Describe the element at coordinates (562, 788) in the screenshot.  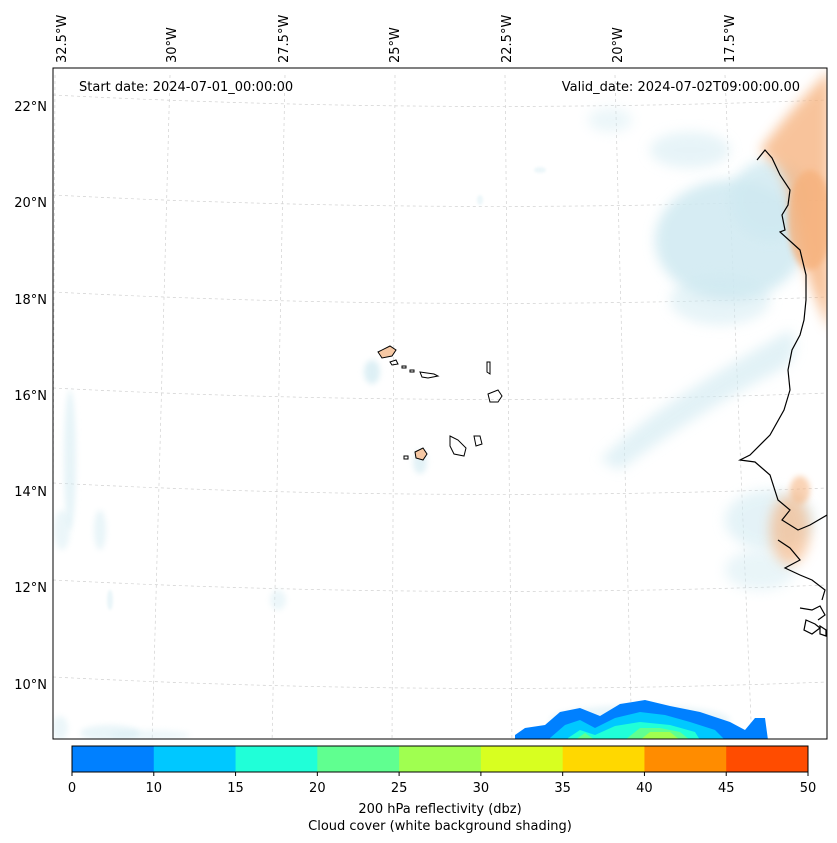
I see `colorbar-tick-label: 35` at that location.